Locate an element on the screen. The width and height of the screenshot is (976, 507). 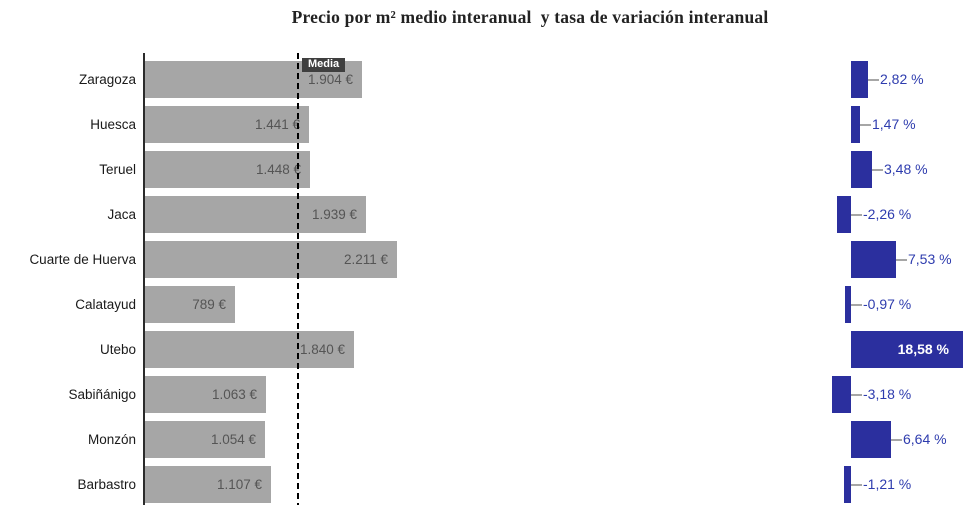
pct-value-label: -3,18 % is located at coordinates (887, 394).